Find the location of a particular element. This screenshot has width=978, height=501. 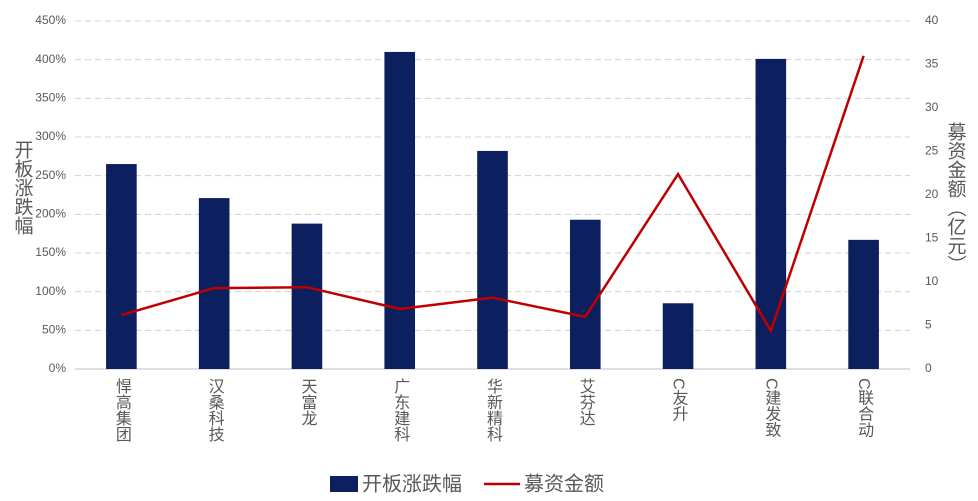

x-tick-label: C联合动 is located at coordinates (864, 408).